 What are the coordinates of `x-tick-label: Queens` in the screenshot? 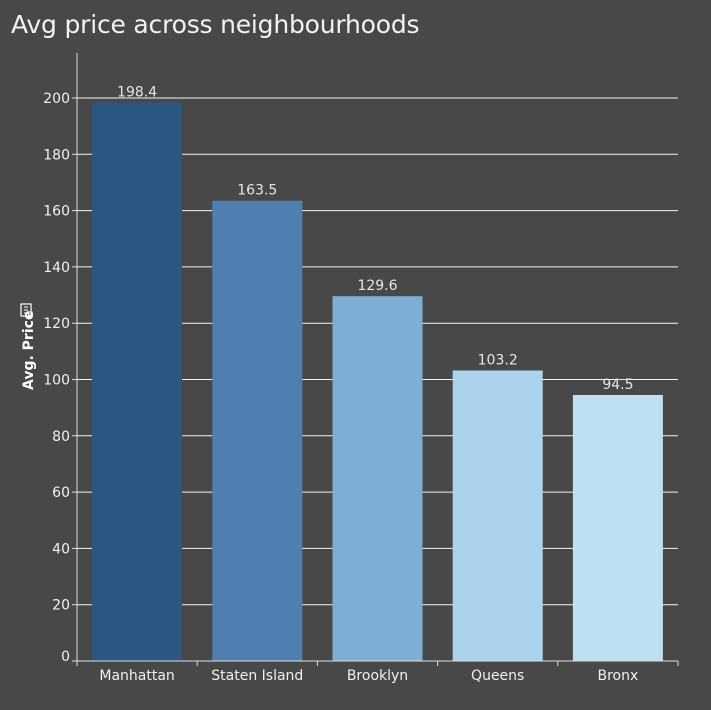 It's located at (497, 676).